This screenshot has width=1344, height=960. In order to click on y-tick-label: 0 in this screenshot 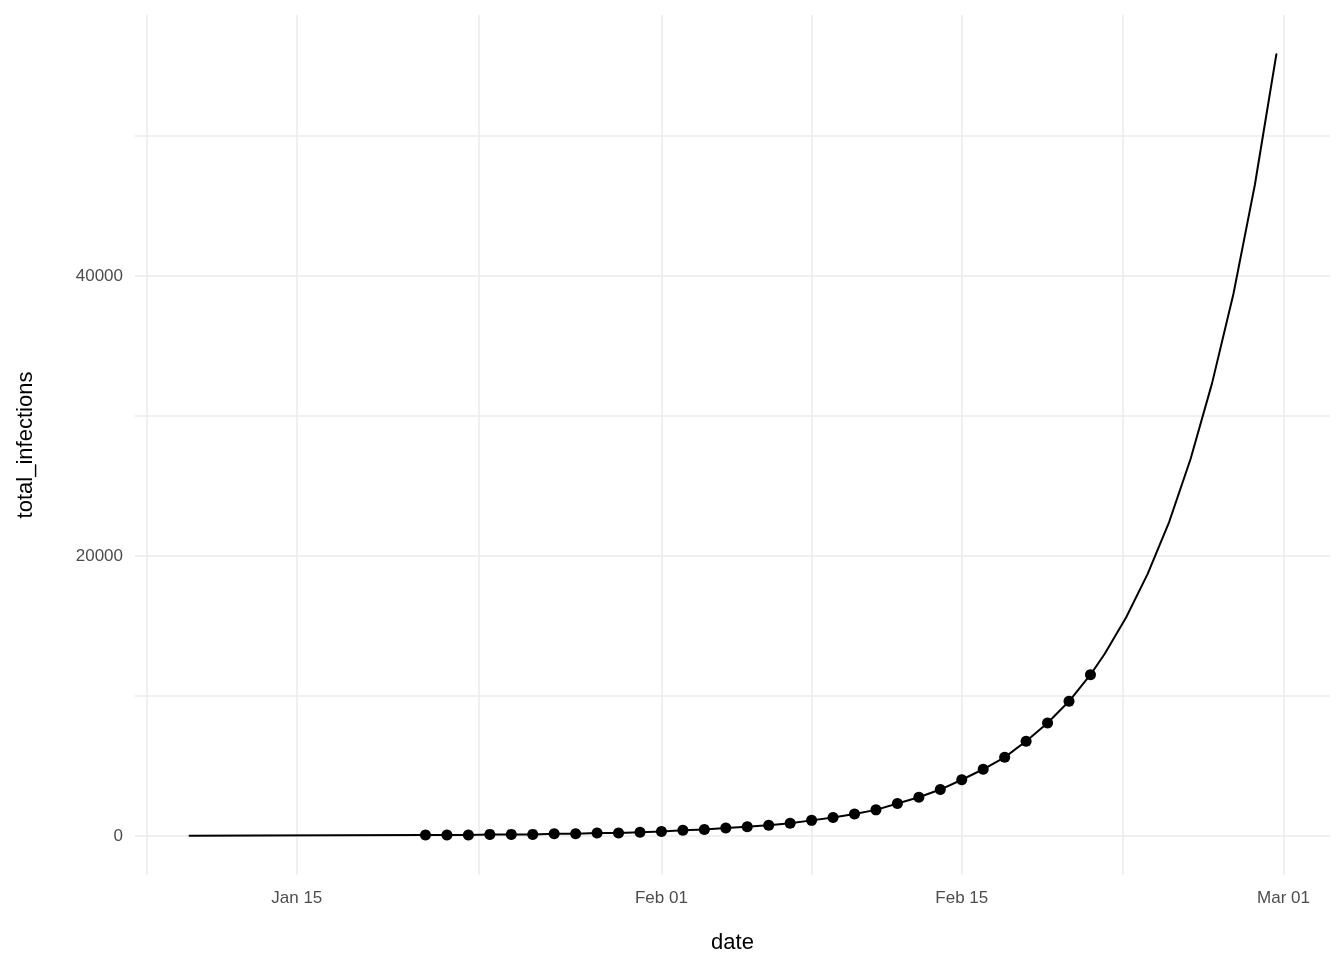, I will do `click(118, 836)`.